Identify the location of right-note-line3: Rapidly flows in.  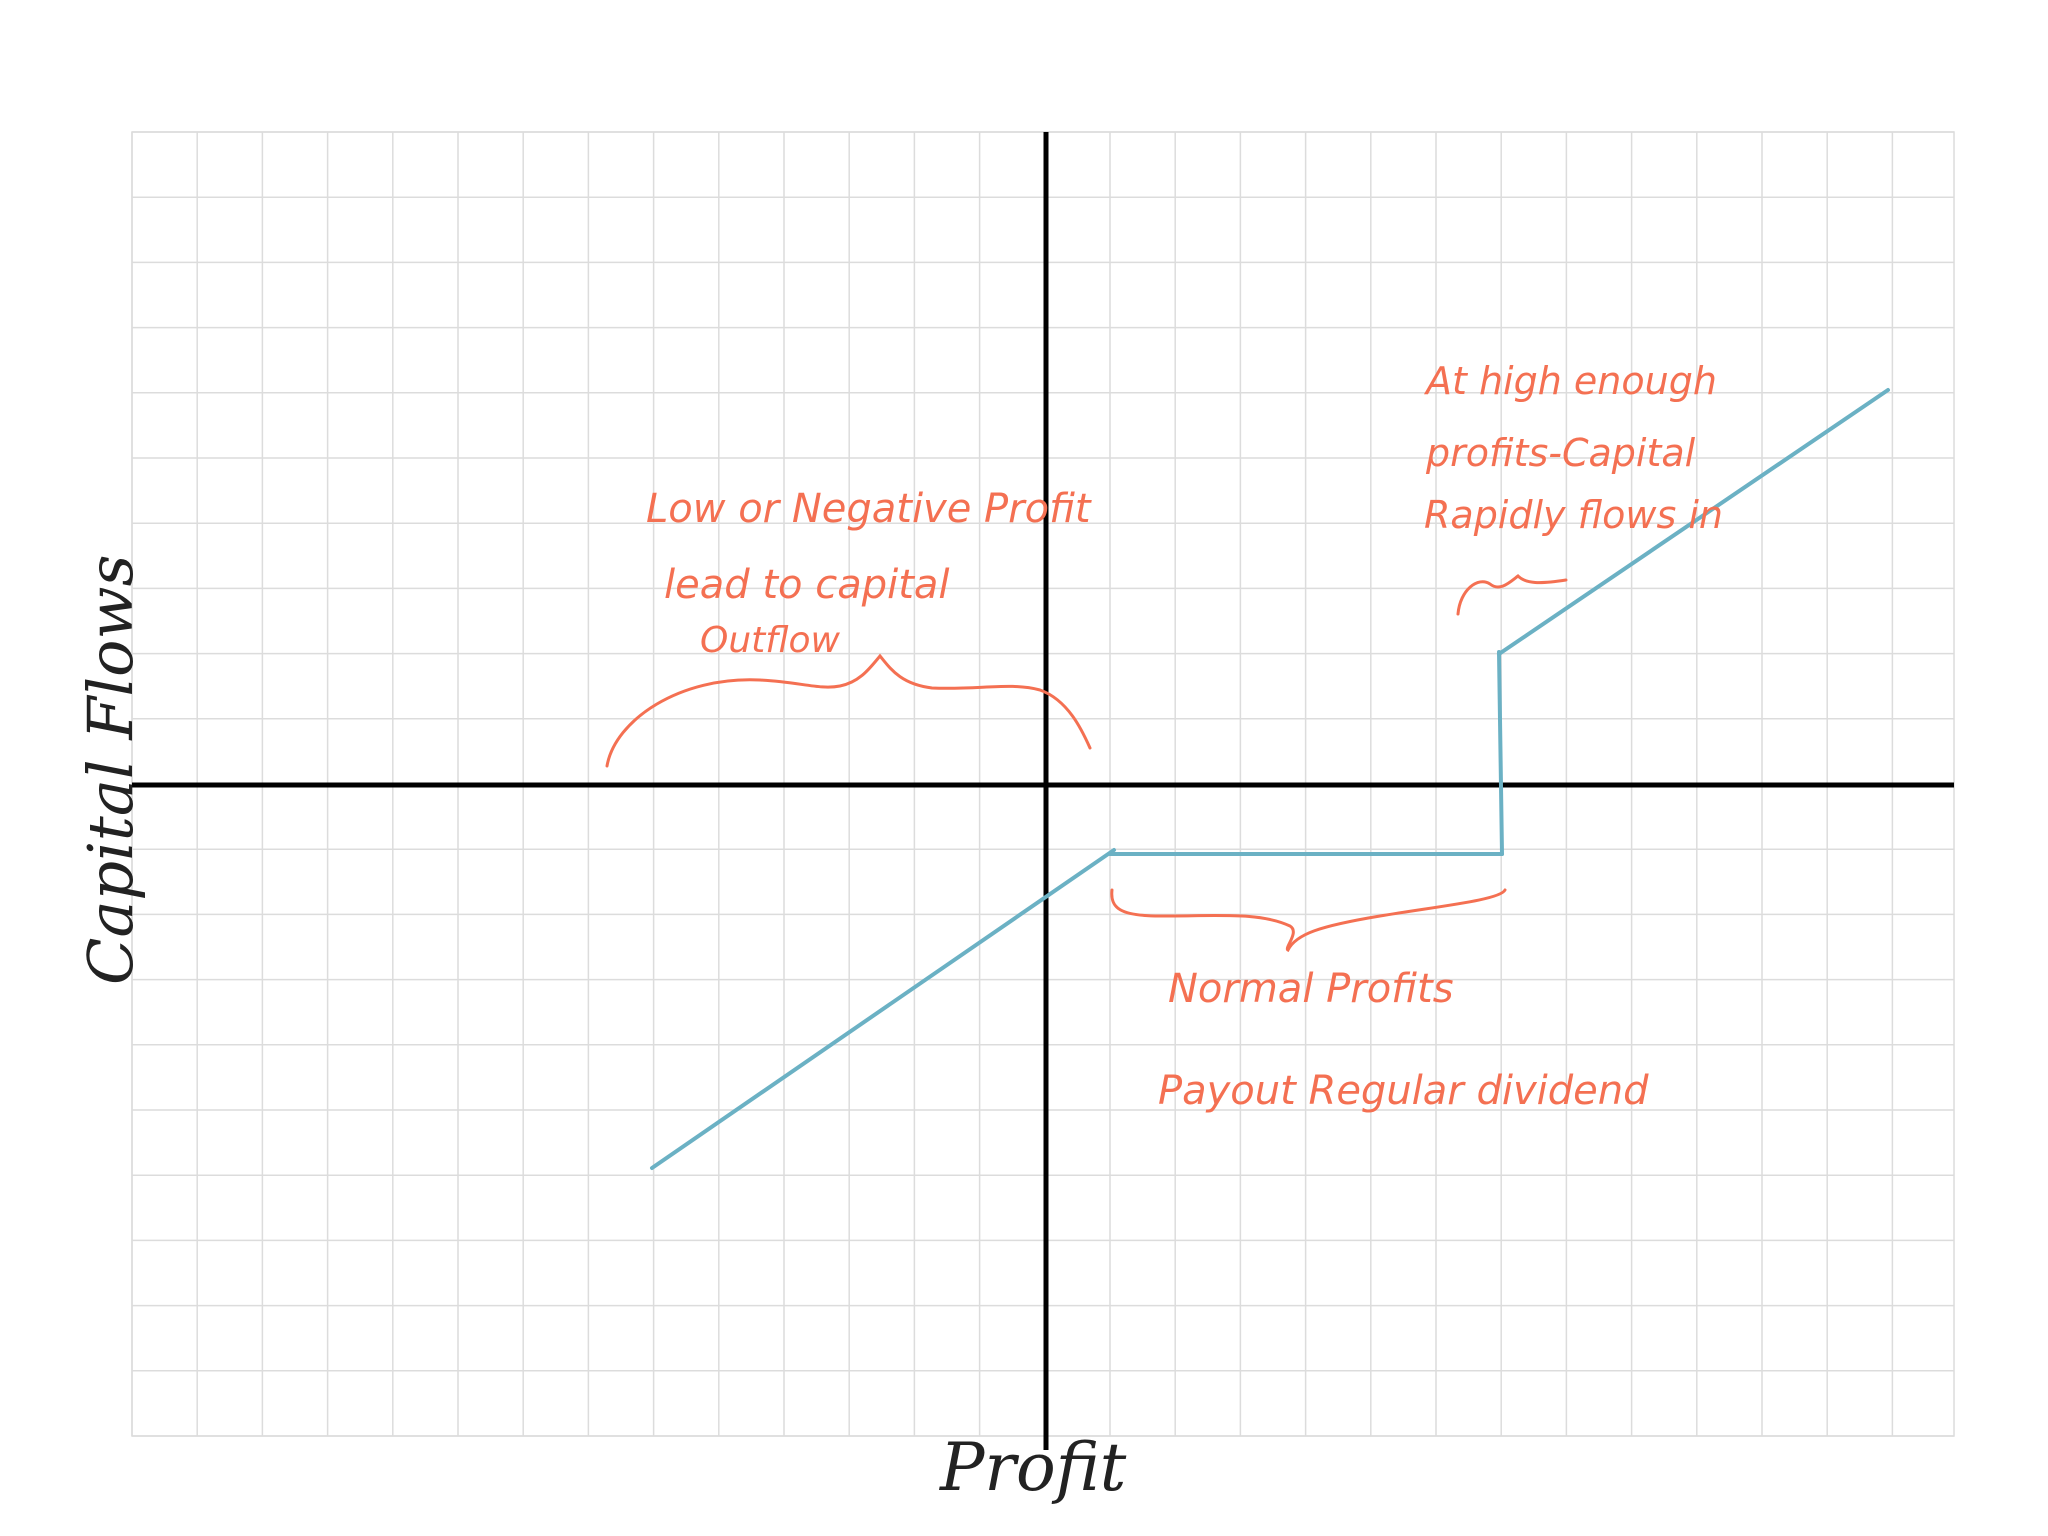
(1573, 515).